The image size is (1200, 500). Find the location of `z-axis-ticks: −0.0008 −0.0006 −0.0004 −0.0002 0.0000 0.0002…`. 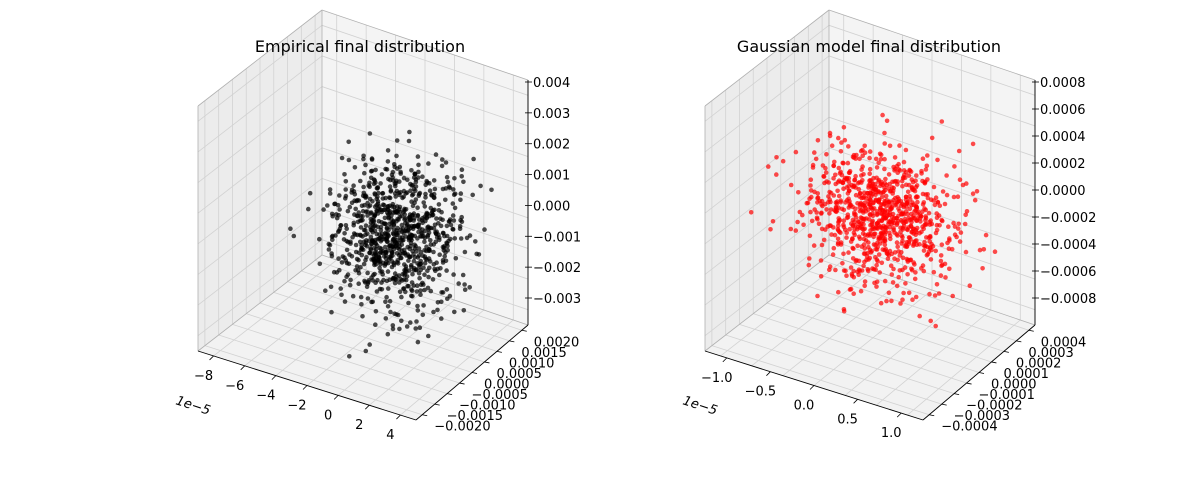

z-axis-ticks: −0.0008 −0.0006 −0.0004 −0.0002 0.0000 0.0002… is located at coordinates (1064, 191).